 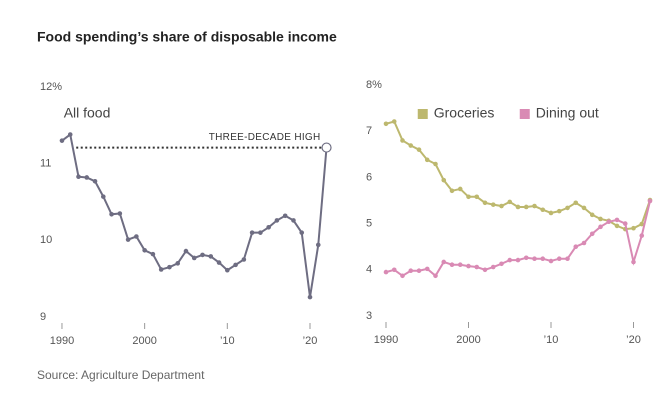 I want to click on y-tick-label: 9, so click(x=43, y=317).